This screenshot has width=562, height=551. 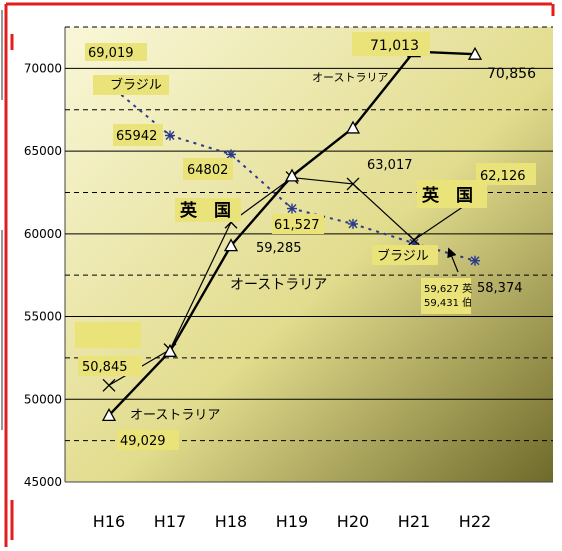 I want to click on label-62126: 62,126, so click(x=503, y=176).